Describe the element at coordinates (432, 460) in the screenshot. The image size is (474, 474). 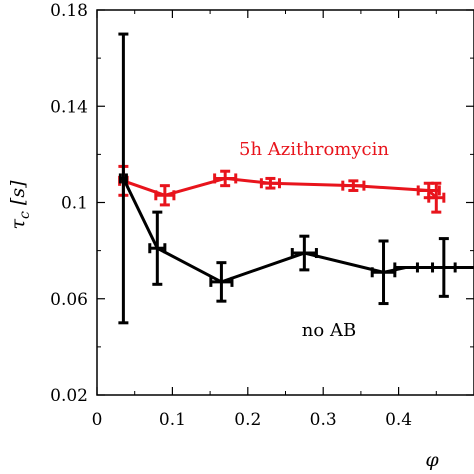
I see `x-axis-label: φ` at that location.